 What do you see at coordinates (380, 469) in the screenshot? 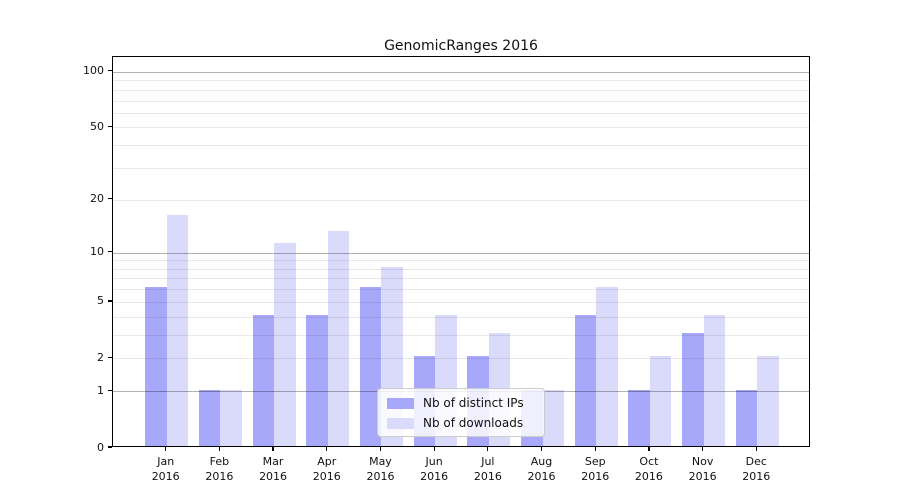
I see `x-tick-label-may: May 2016` at bounding box center [380, 469].